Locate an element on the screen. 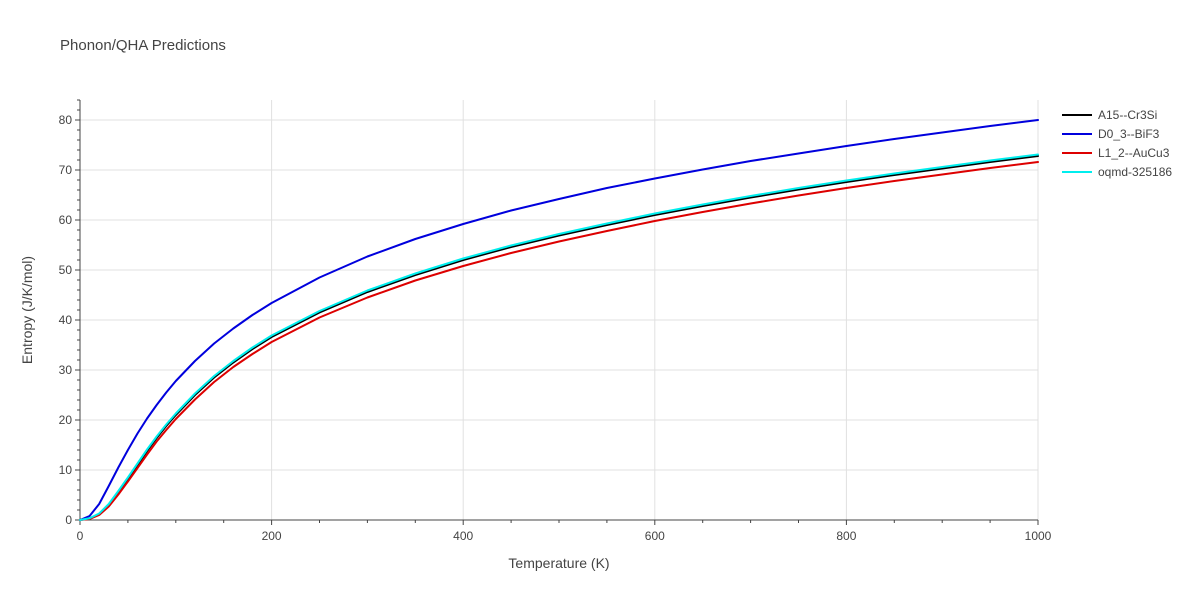 This screenshot has width=1200, height=600. y-tick-label: 70 is located at coordinates (66, 170).